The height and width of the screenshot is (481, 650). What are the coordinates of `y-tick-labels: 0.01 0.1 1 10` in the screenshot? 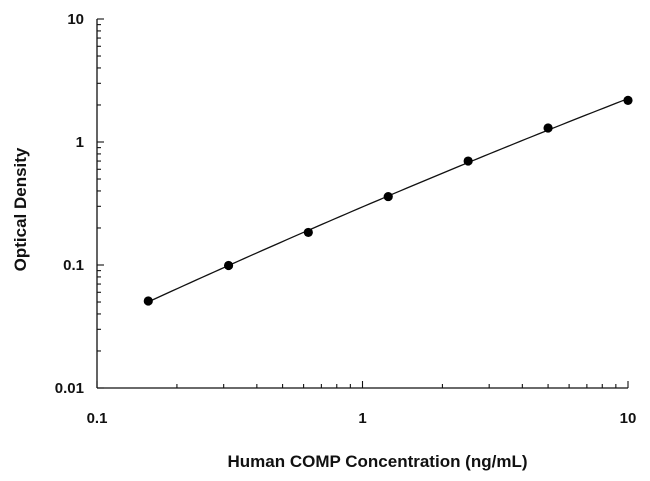 It's located at (69, 204).